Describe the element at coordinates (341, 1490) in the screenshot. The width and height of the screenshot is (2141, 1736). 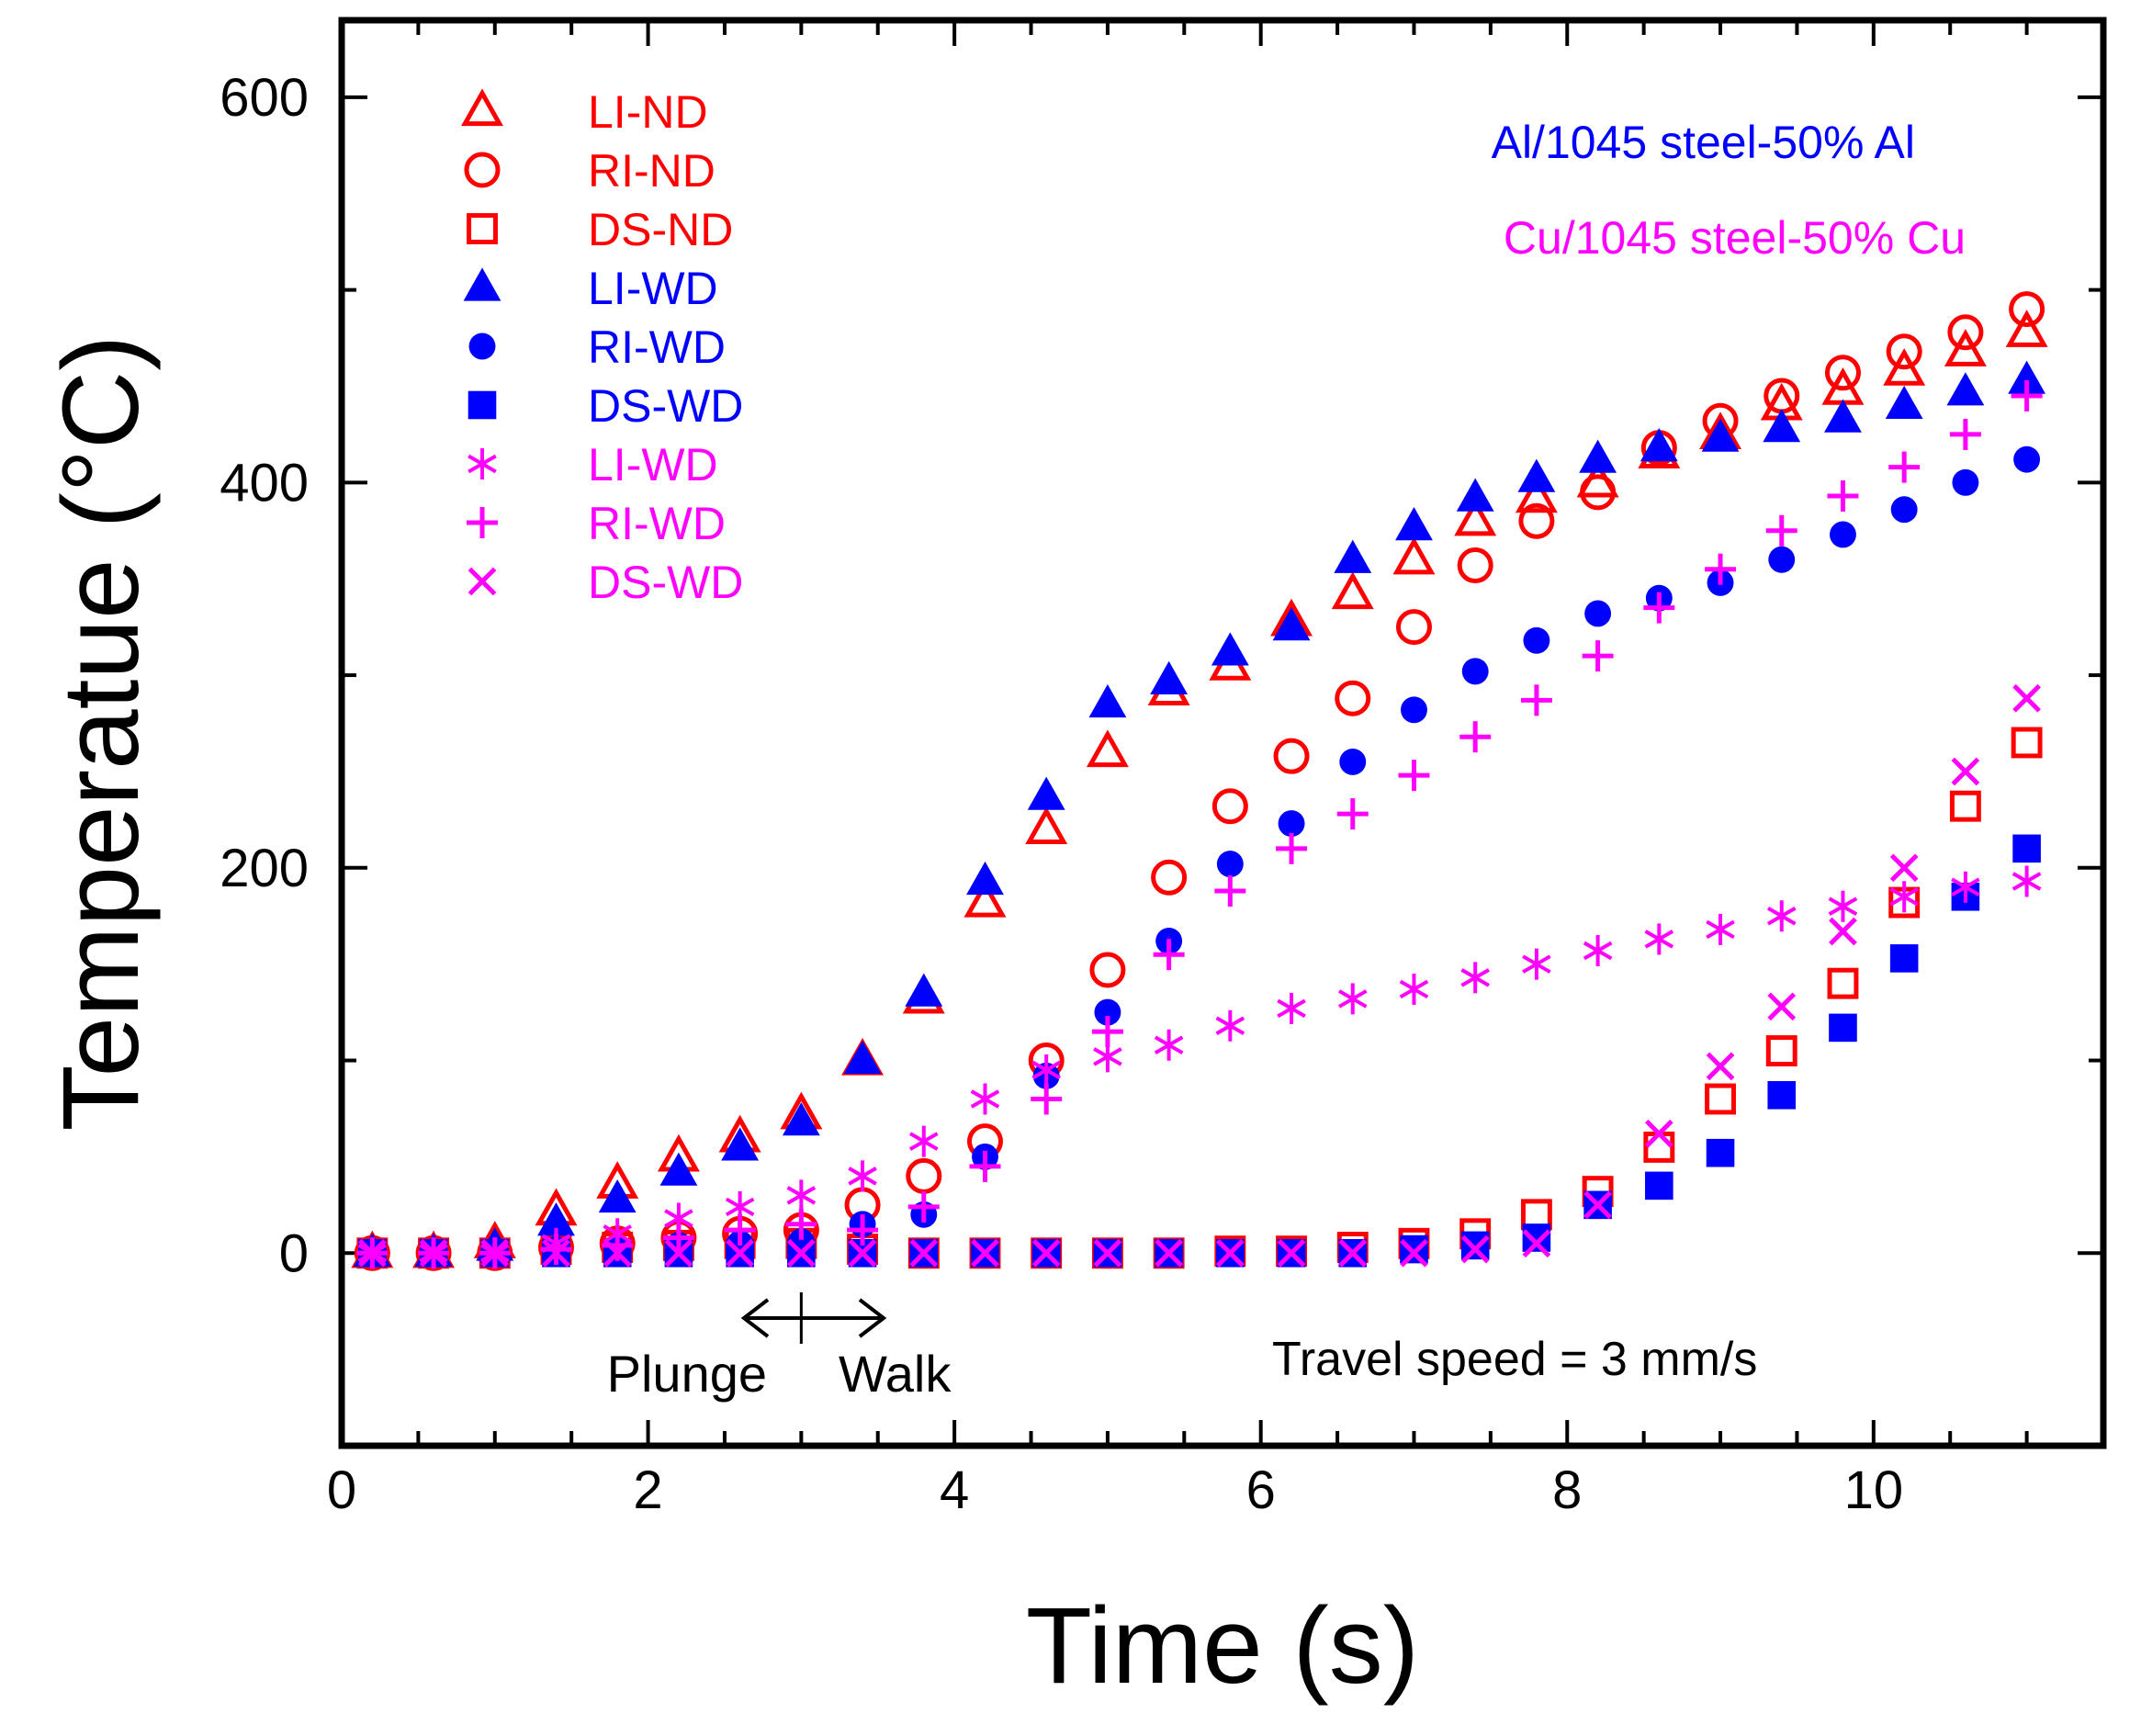
I see `x-tick-label: 0` at that location.